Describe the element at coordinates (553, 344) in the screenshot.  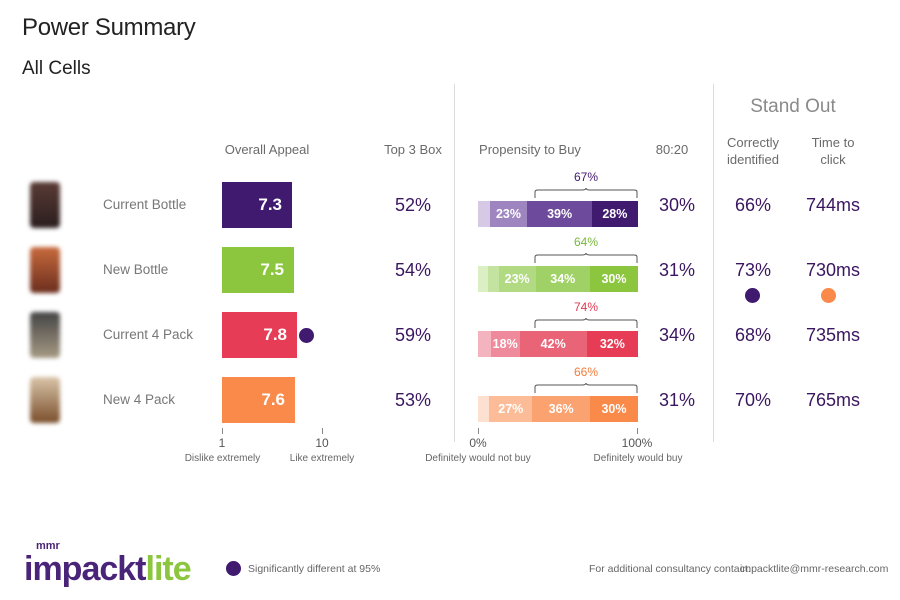
I see `propensity-segment: 42%` at that location.